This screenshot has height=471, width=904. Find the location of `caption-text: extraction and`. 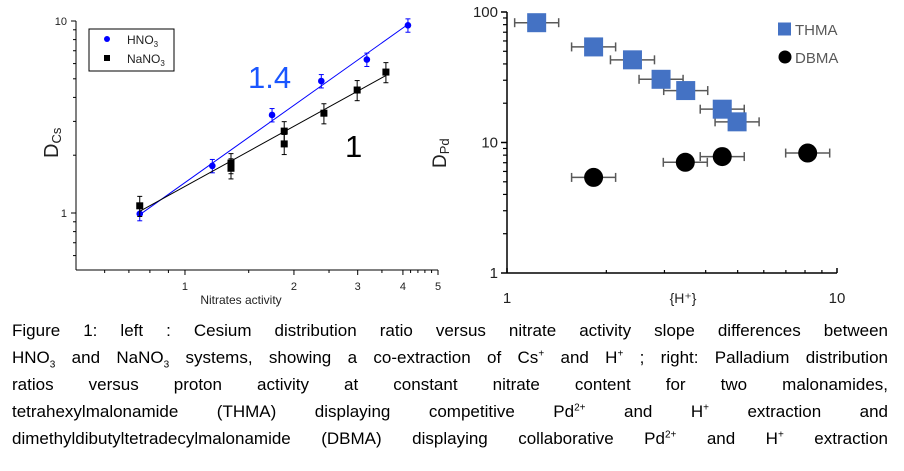

caption-text: extraction and is located at coordinates (798, 411).